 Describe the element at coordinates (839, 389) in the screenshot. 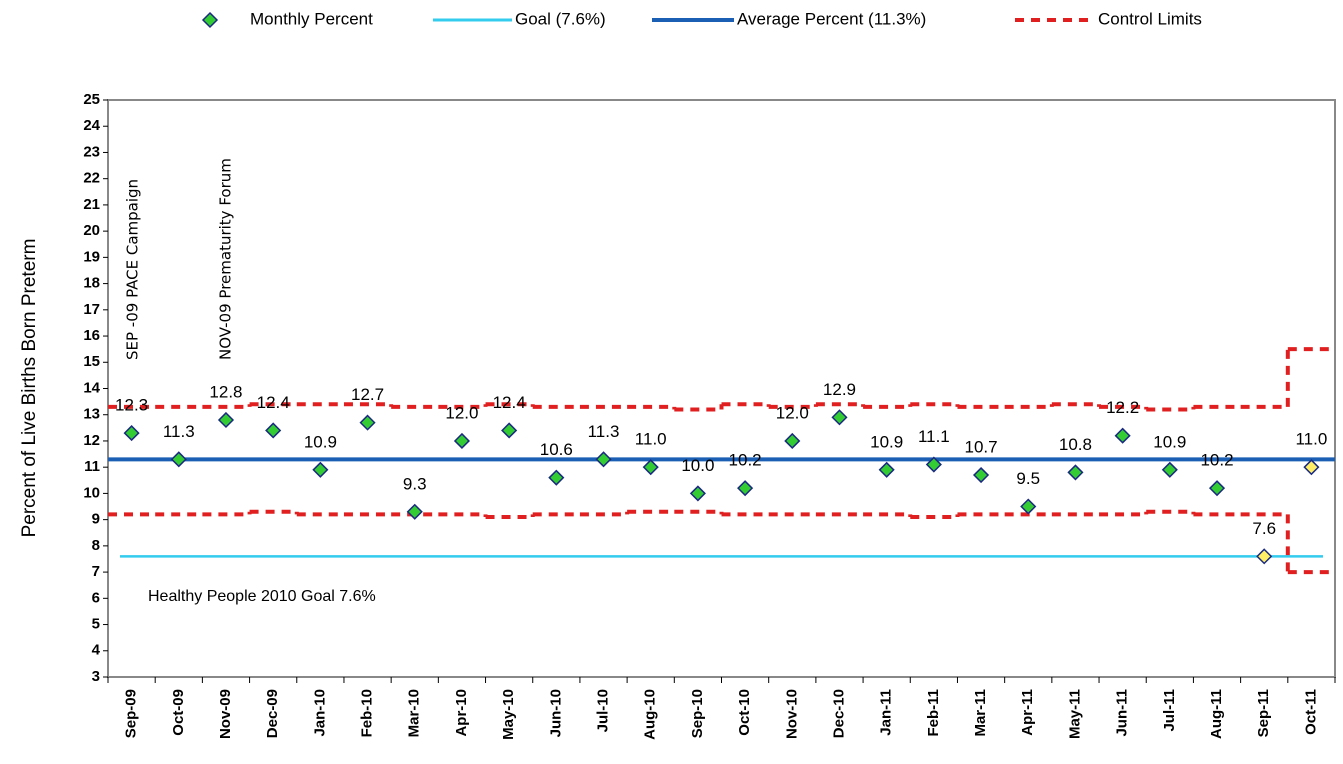

I see `data-label: 12.9` at that location.